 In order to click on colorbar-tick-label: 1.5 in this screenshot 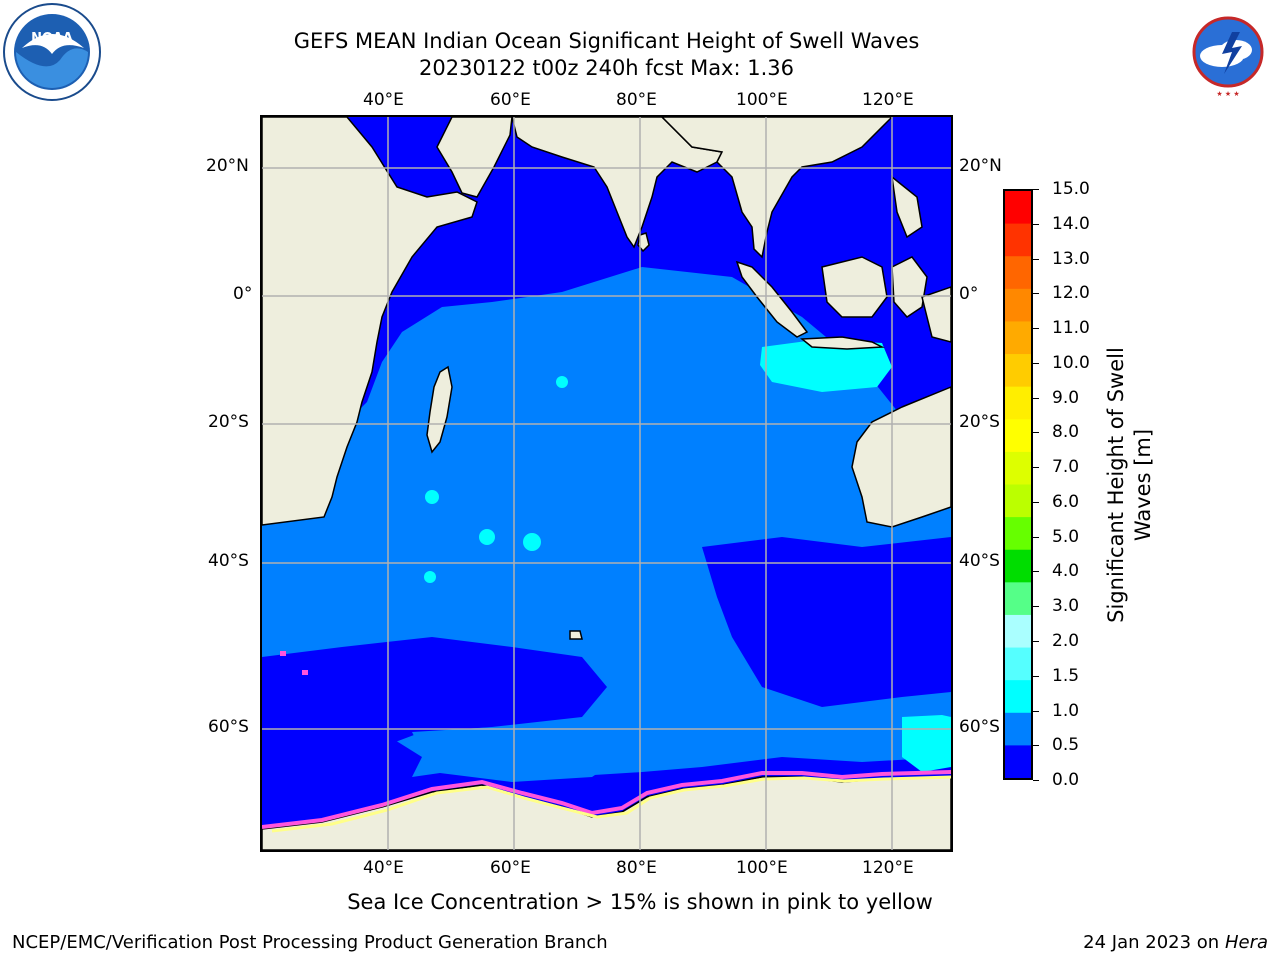, I will do `click(1066, 675)`.